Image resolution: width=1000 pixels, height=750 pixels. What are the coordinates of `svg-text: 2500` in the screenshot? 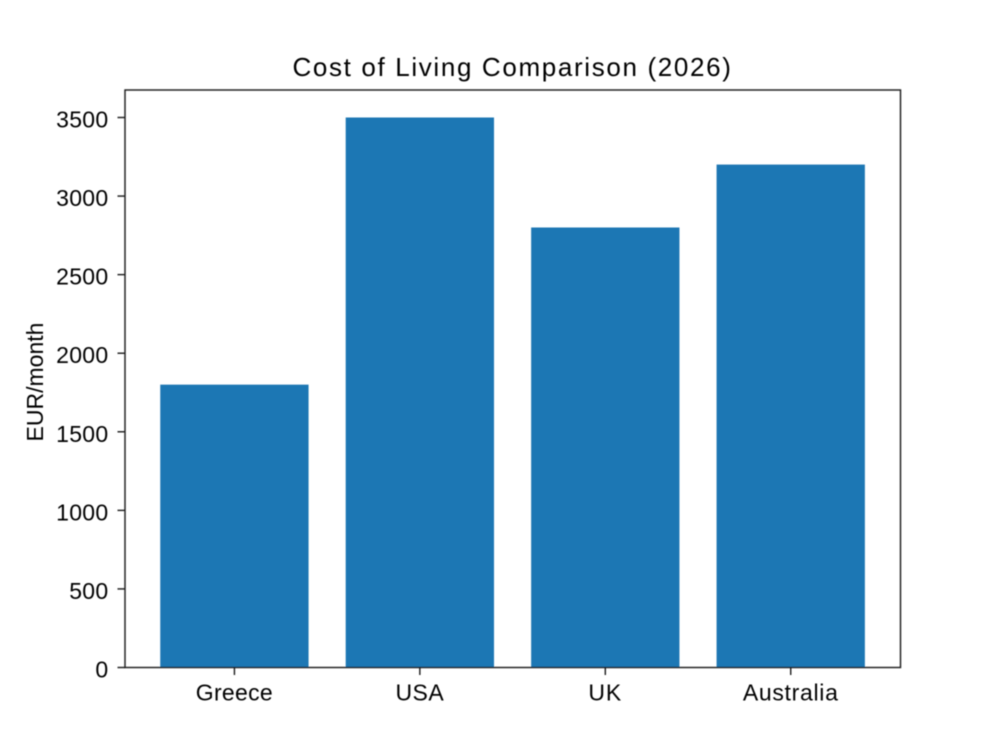 It's located at (82, 277).